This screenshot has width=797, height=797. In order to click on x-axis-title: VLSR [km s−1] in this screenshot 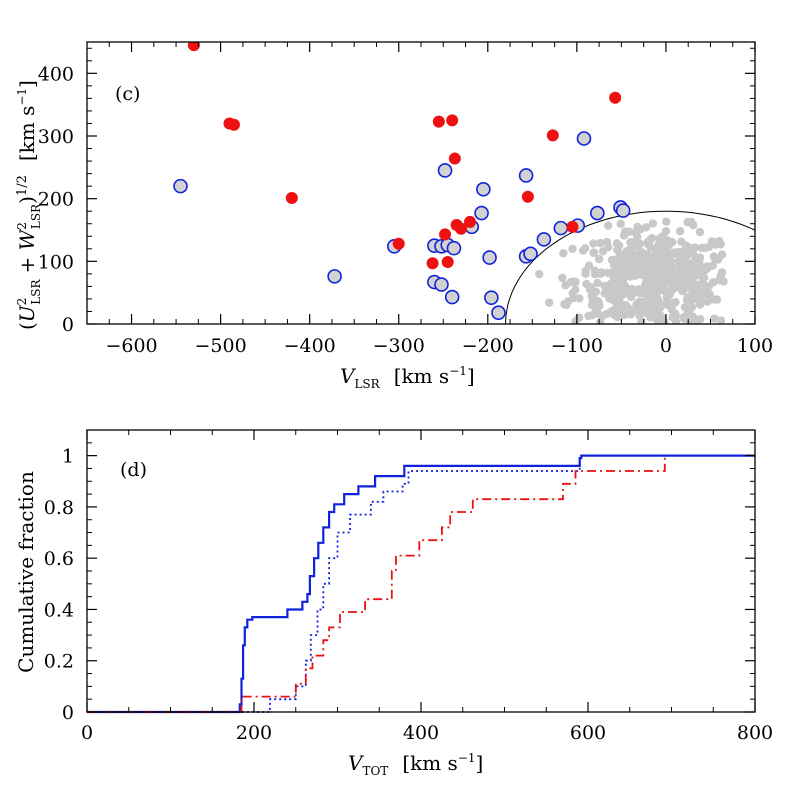, I will do `click(407, 377)`.